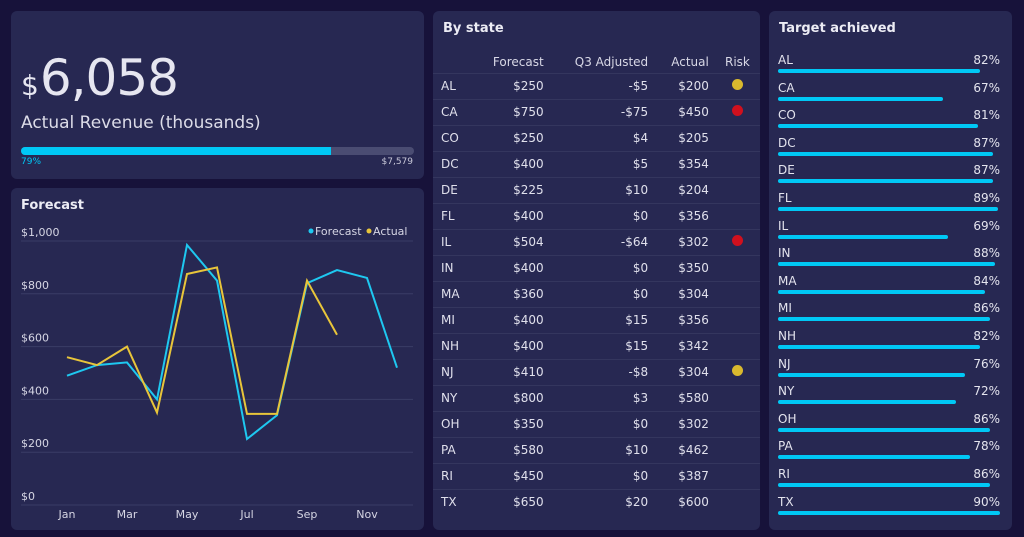  Describe the element at coordinates (786, 170) in the screenshot. I see `target-state: DE` at that location.